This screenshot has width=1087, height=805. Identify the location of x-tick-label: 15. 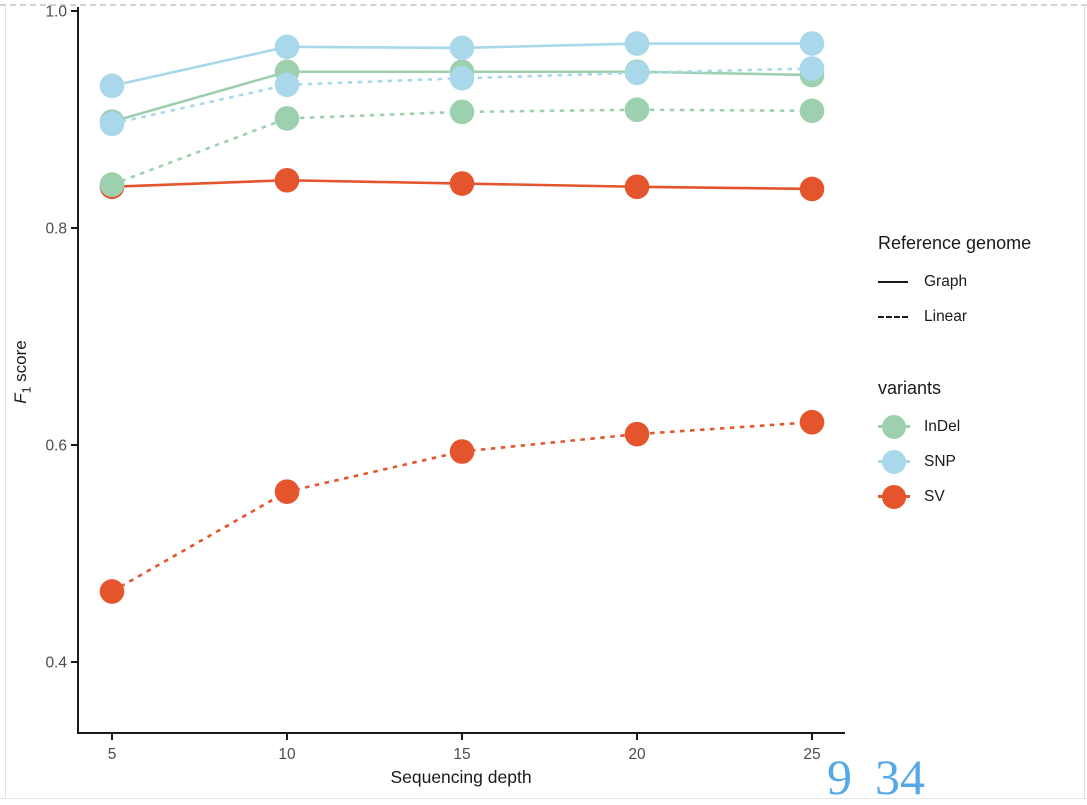
(461, 754).